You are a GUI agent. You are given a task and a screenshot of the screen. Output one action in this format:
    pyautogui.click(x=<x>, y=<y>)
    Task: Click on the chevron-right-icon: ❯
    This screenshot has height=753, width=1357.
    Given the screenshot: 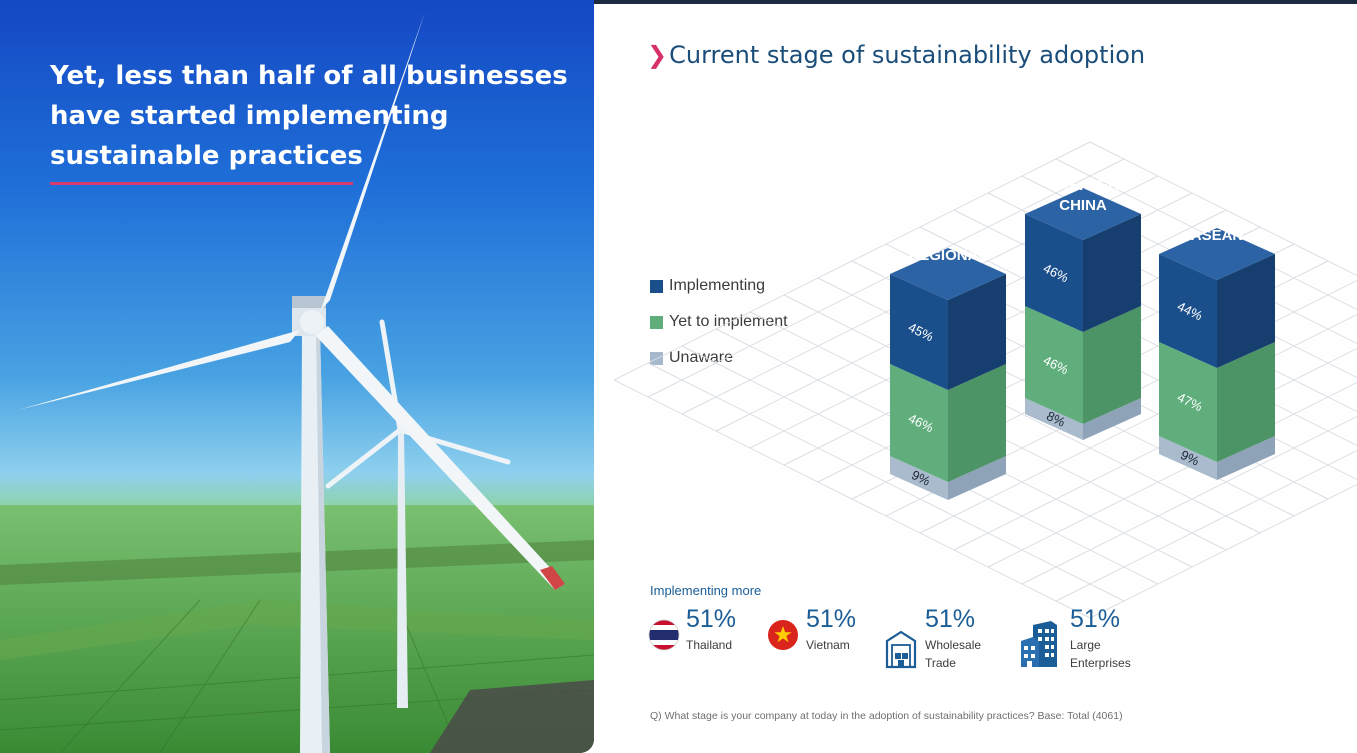 What is the action you would take?
    pyautogui.click(x=657, y=55)
    